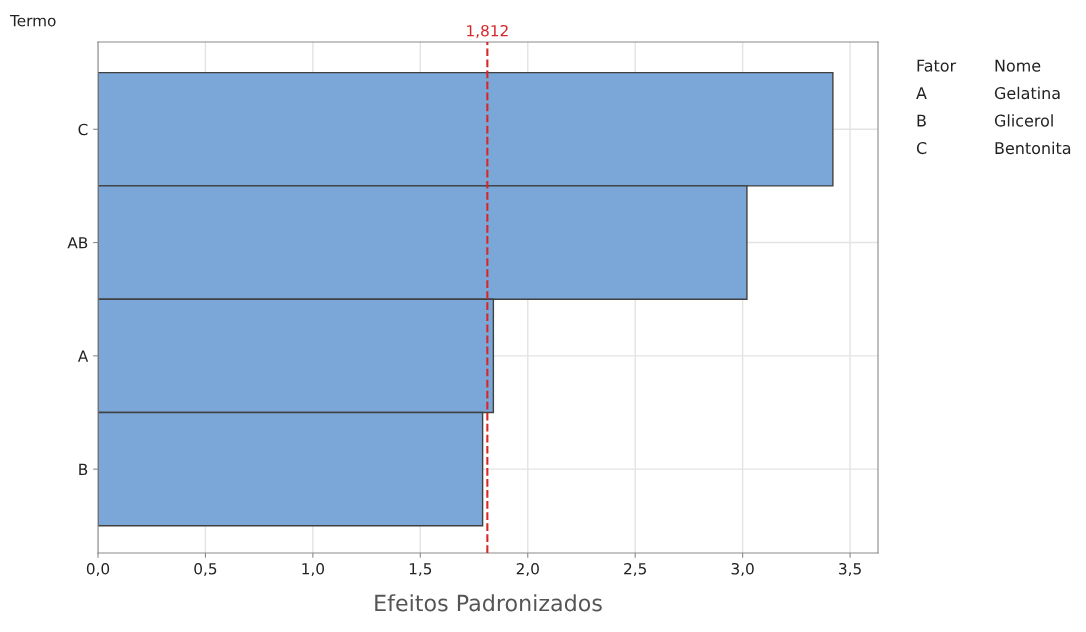 The image size is (1086, 632). What do you see at coordinates (921, 148) in the screenshot?
I see `text: C` at bounding box center [921, 148].